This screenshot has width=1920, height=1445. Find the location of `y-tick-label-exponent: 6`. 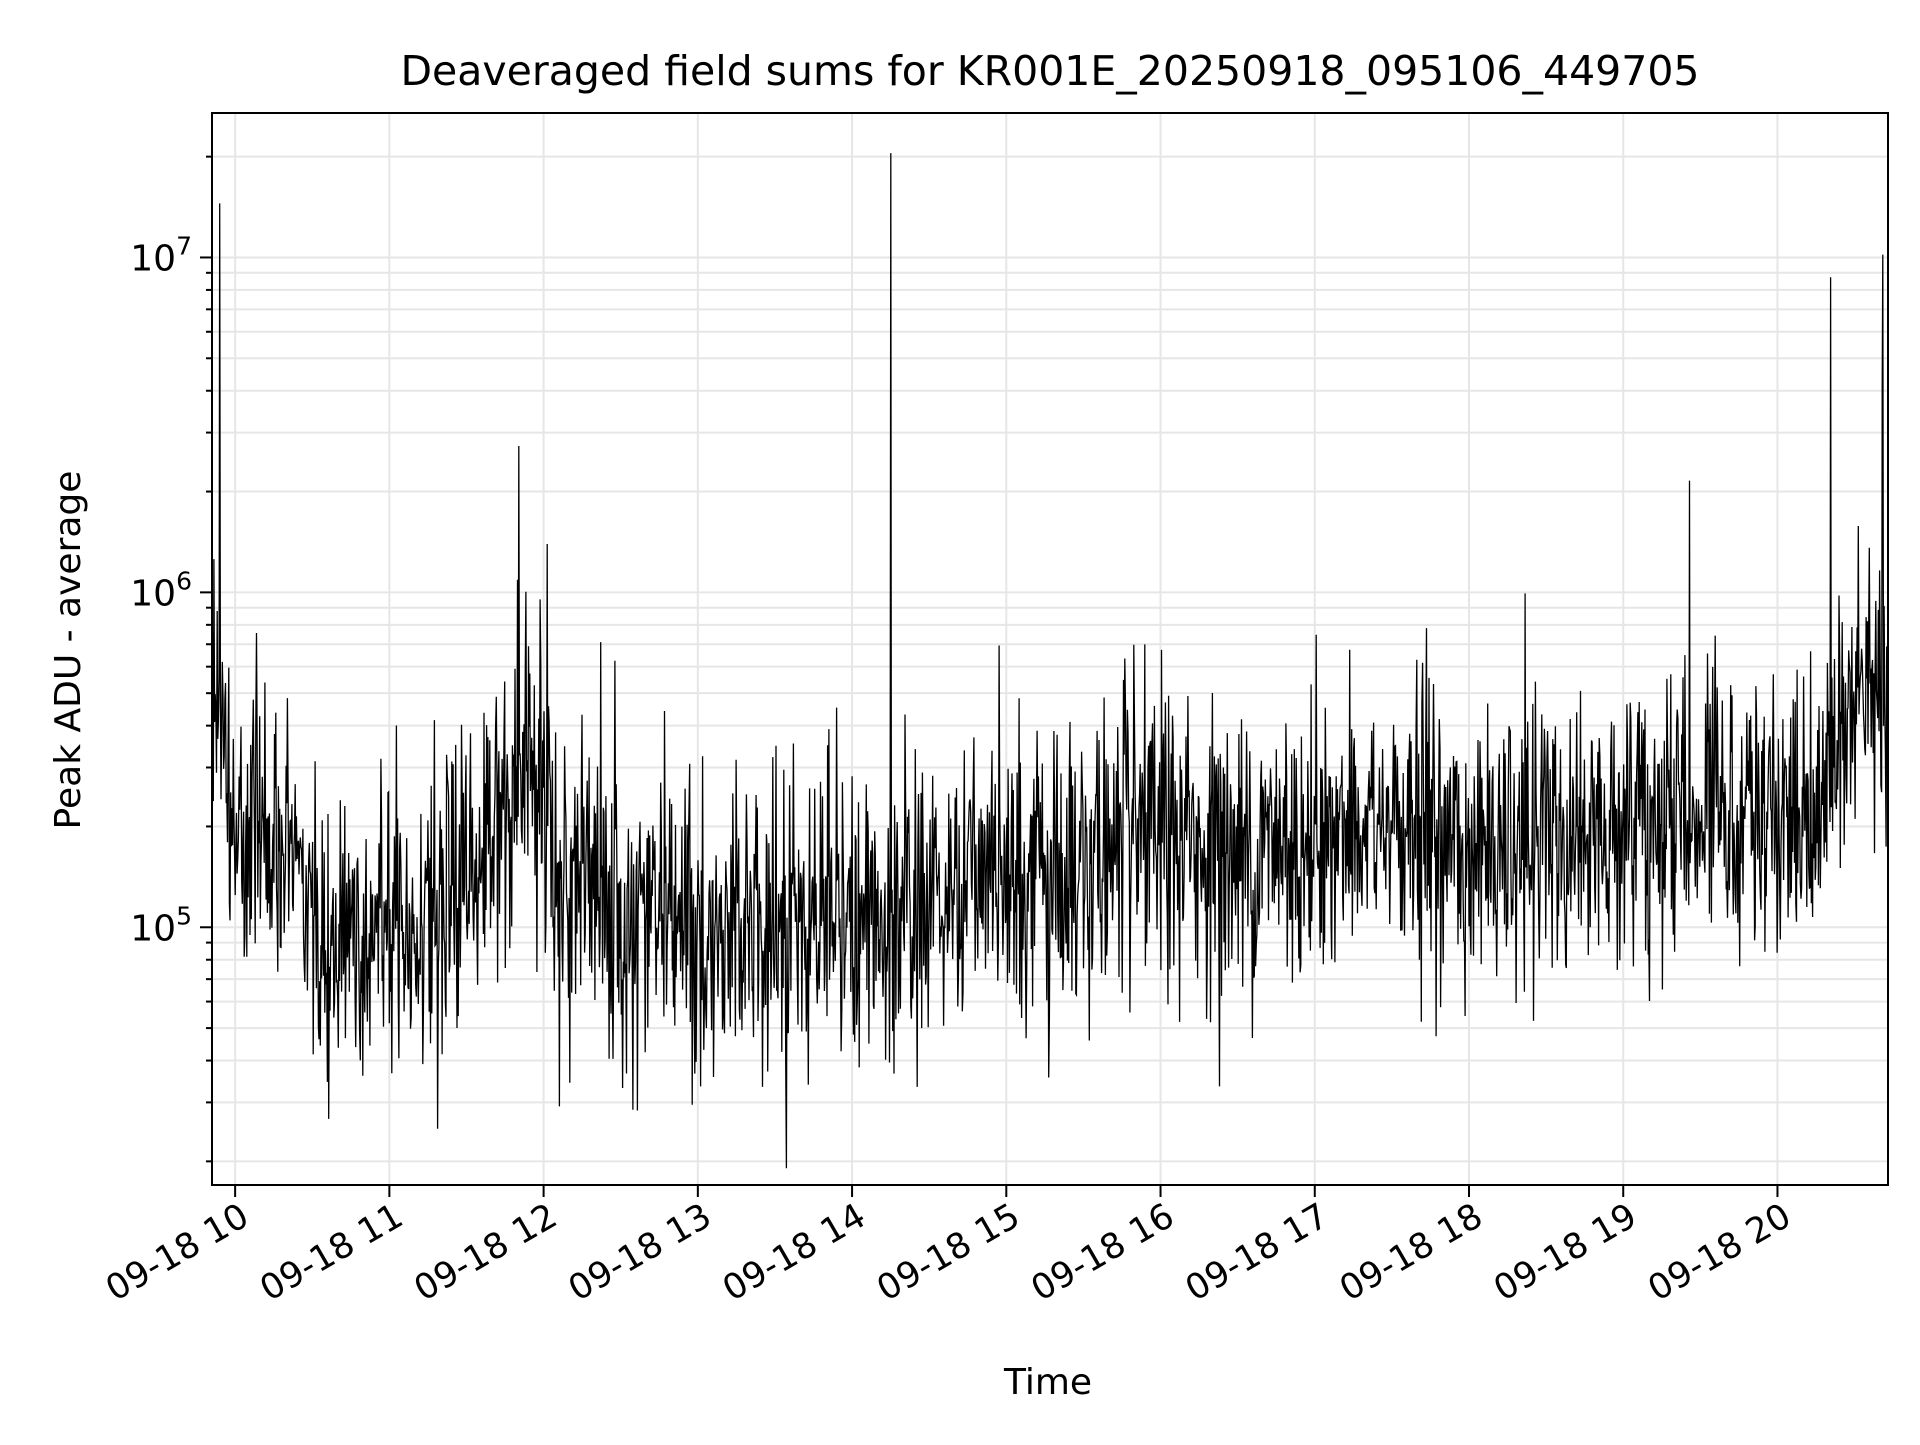

y-tick-label-exponent: 6 is located at coordinates (184, 580).